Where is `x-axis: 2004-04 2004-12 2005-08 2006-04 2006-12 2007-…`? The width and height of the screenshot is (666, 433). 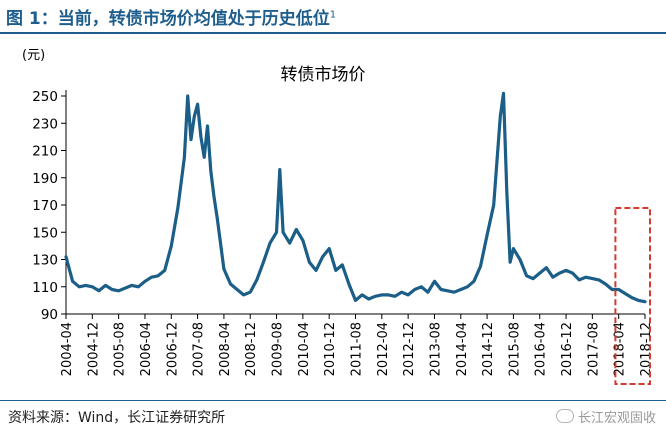 x-axis: 2004-04 2004-12 2005-08 2006-04 2006-12 2007-… is located at coordinates (357, 344).